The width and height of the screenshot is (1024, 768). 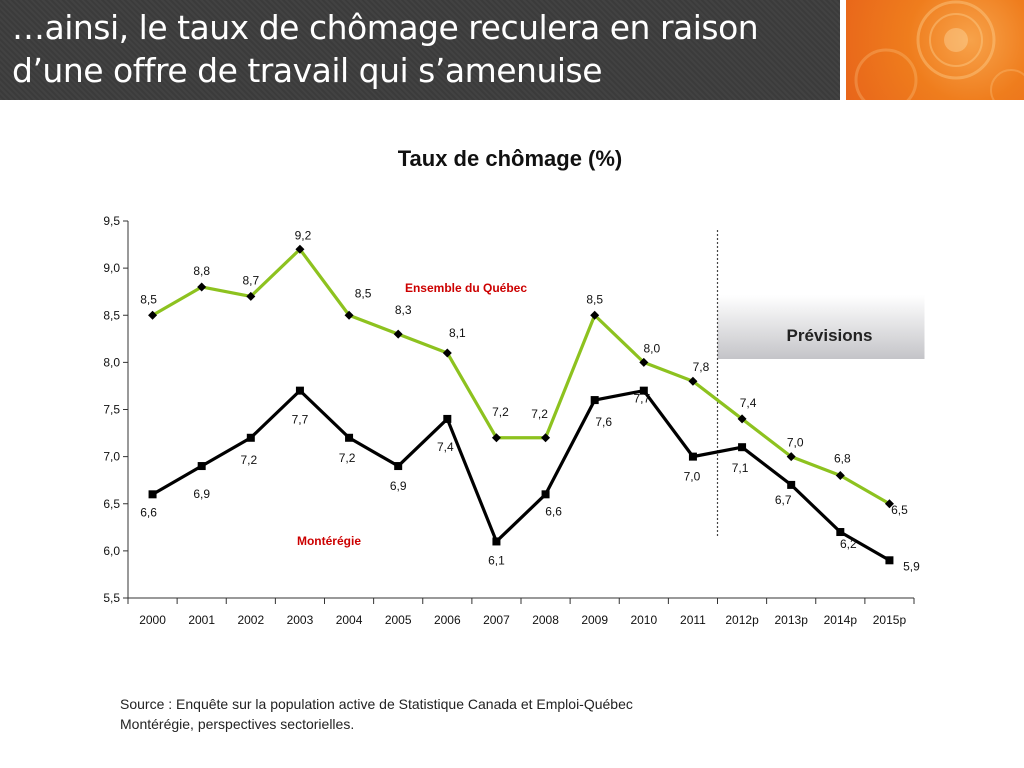 I want to click on data-label-monteregie: 7,6, so click(x=603, y=422).